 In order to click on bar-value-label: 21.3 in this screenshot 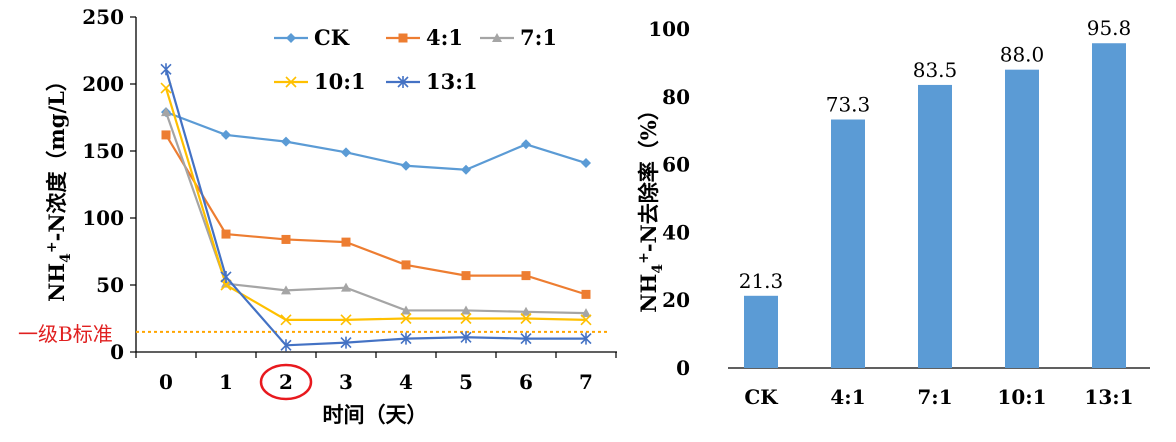, I will do `click(761, 281)`.